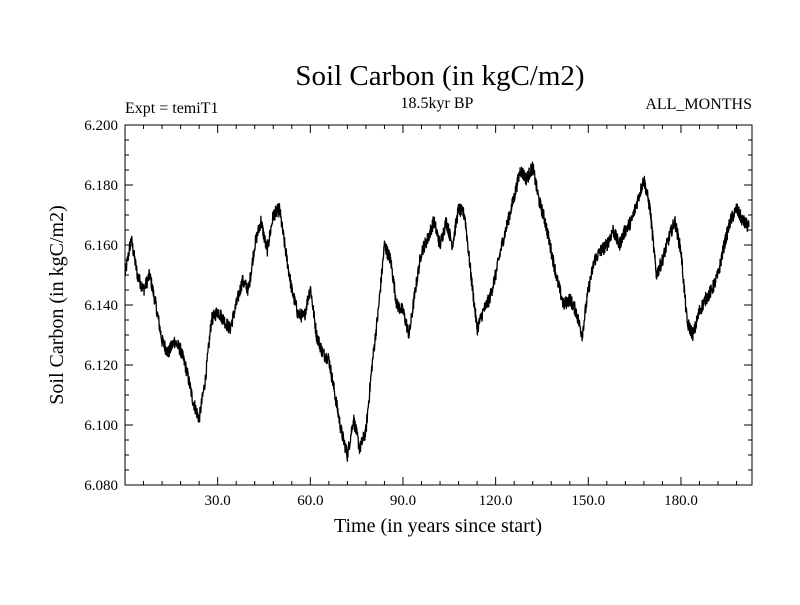 The height and width of the screenshot is (605, 800). I want to click on subtitle-center: 18.5kyr BP, so click(437, 103).